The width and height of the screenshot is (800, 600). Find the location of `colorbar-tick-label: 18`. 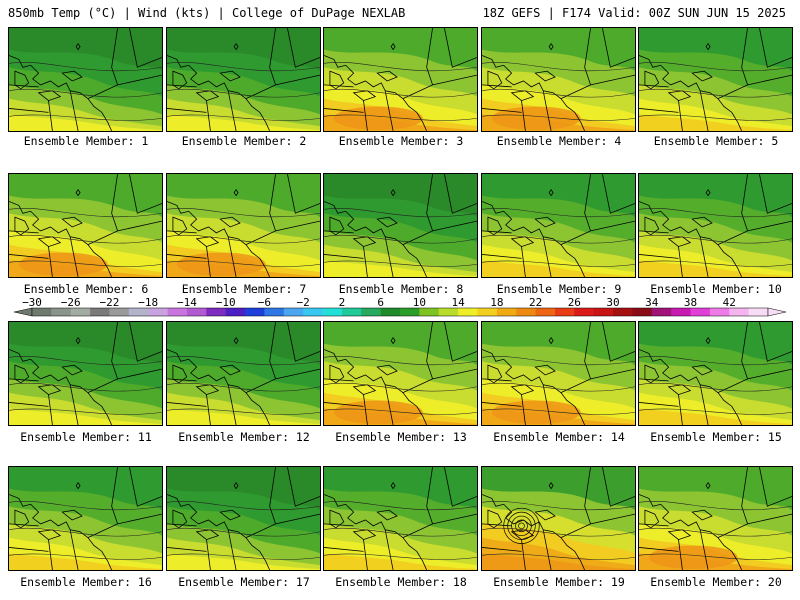

colorbar-tick-label: 18 is located at coordinates (496, 302).